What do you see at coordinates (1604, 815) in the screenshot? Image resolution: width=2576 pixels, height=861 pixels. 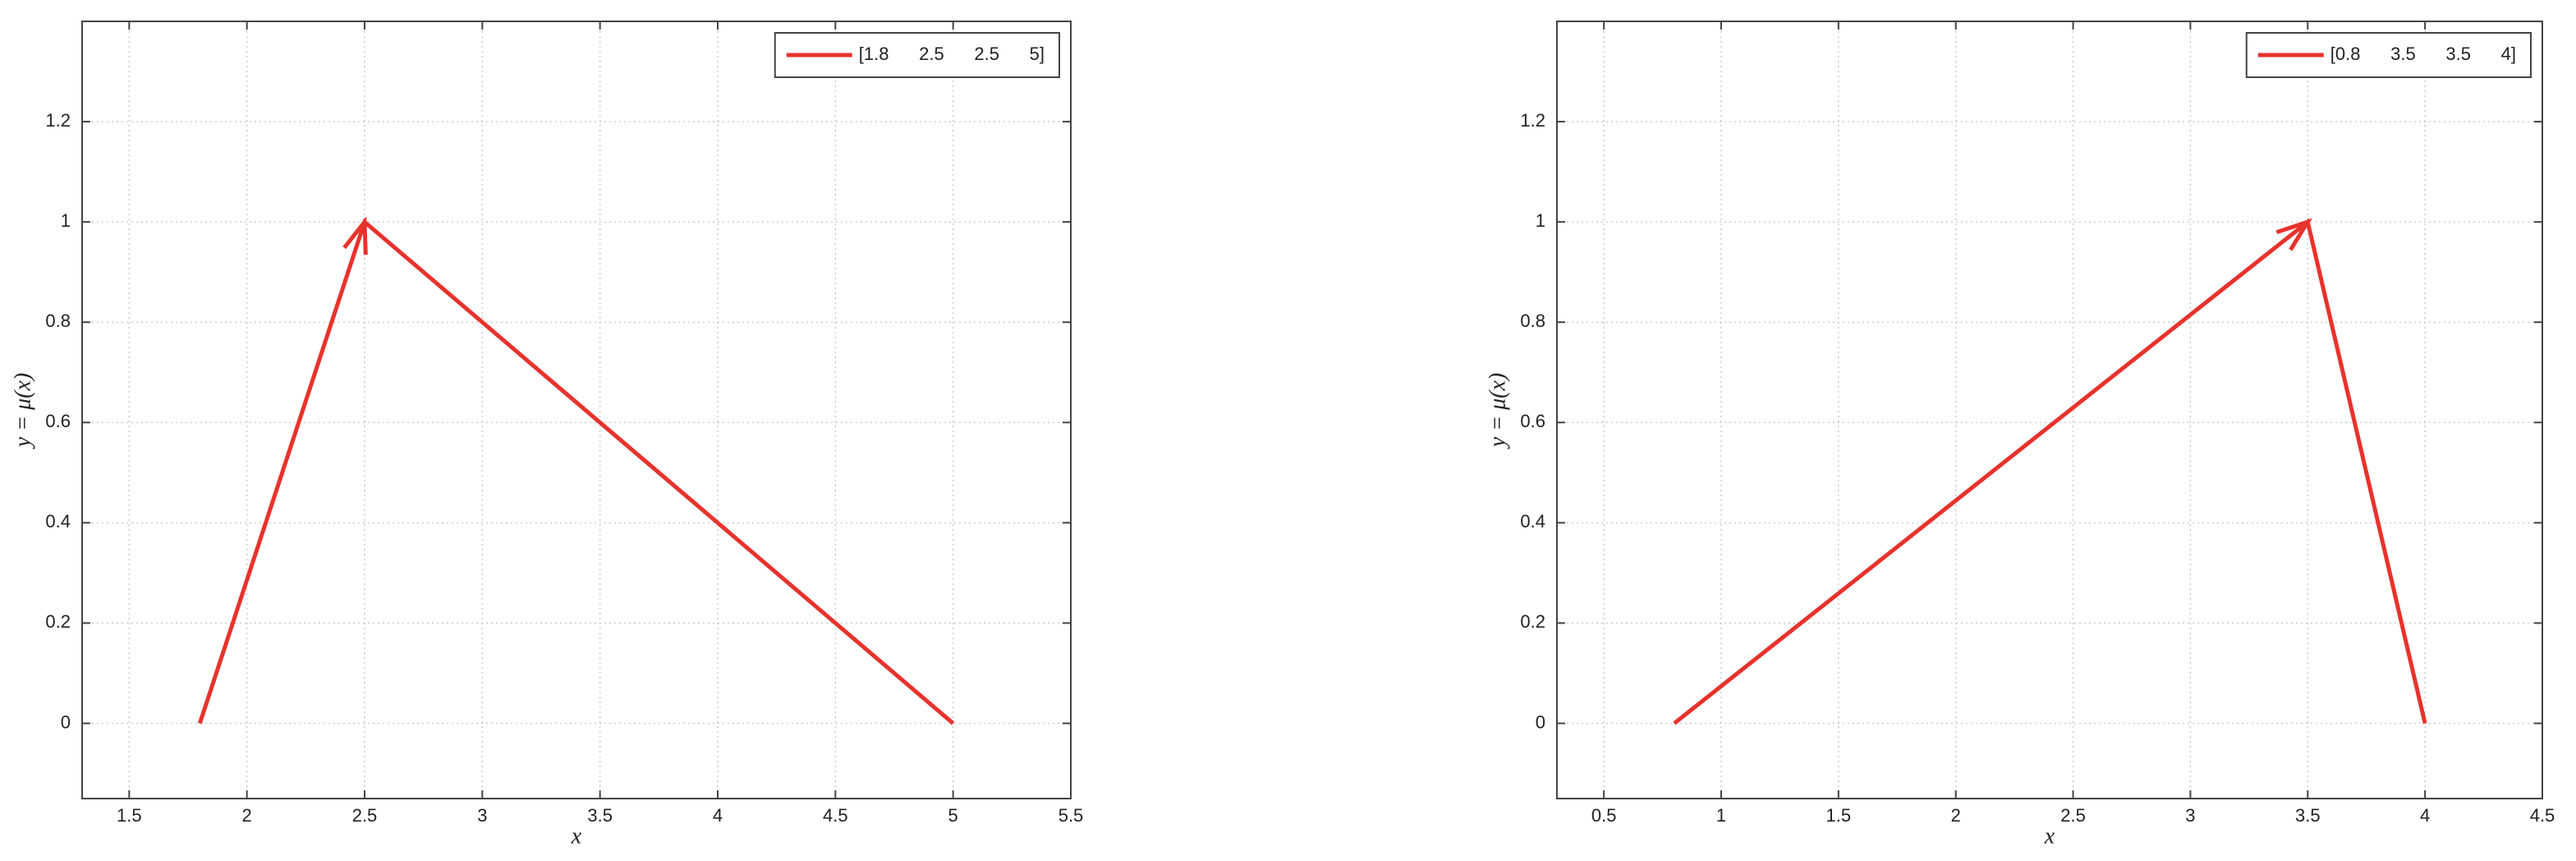 I see `x-tick-label: 0.5` at bounding box center [1604, 815].